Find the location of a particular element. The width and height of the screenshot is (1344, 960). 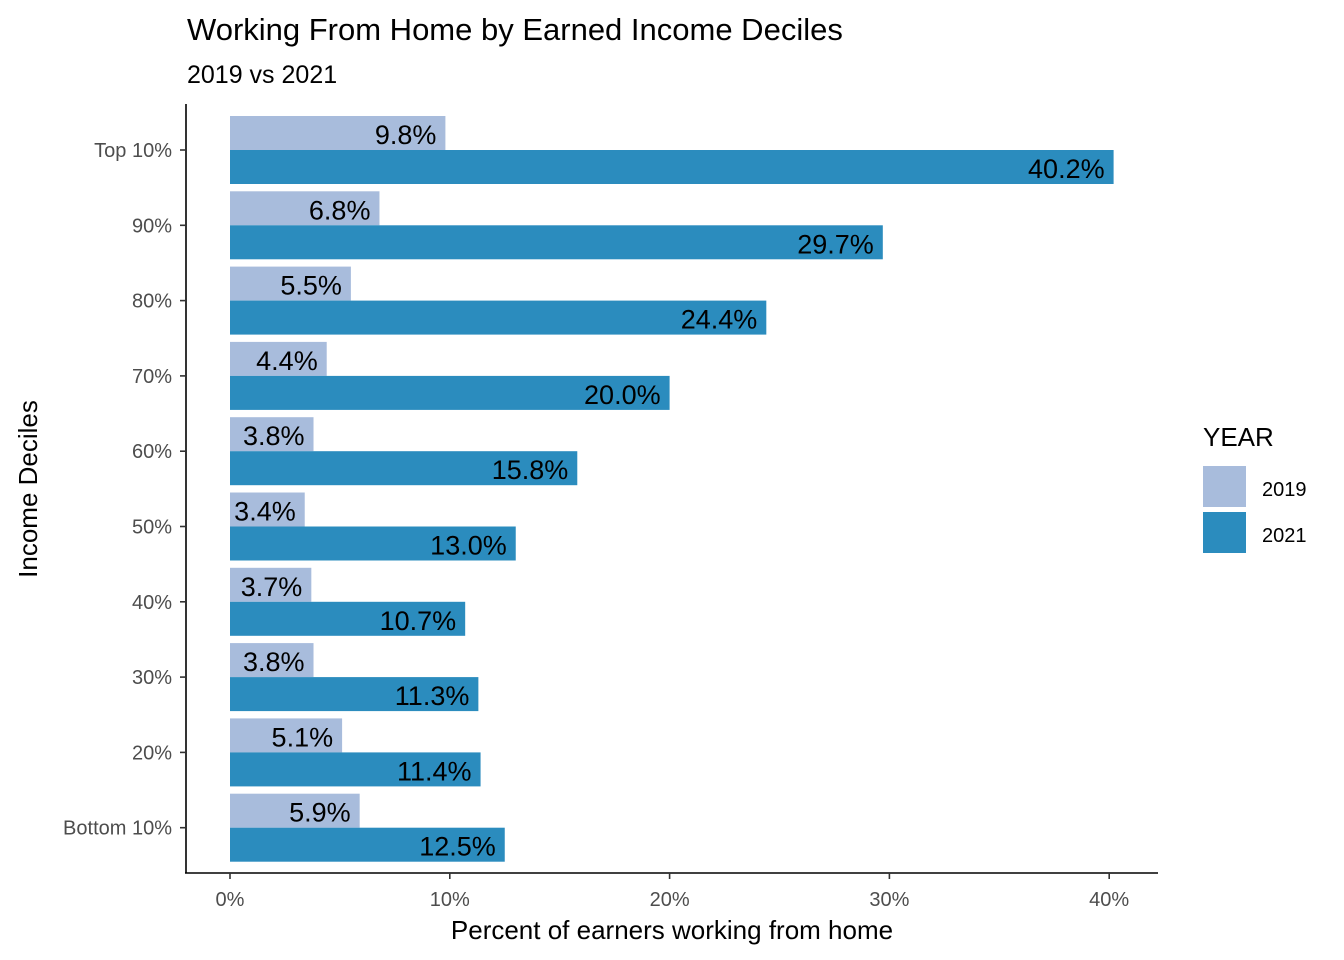

bar-label-2019-6: 3.7% is located at coordinates (272, 587).